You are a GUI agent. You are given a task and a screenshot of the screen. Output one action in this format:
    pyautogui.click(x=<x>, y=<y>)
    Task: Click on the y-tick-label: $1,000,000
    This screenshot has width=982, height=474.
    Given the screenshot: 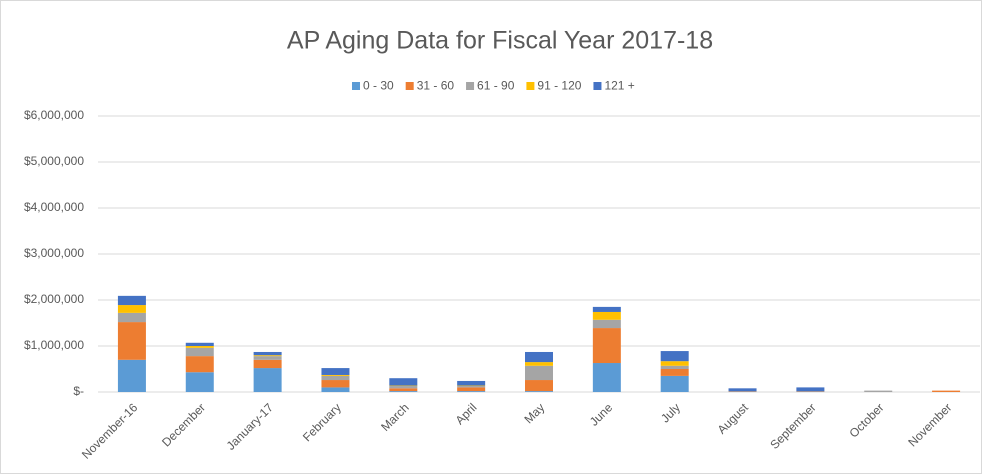 What is the action you would take?
    pyautogui.click(x=54, y=345)
    